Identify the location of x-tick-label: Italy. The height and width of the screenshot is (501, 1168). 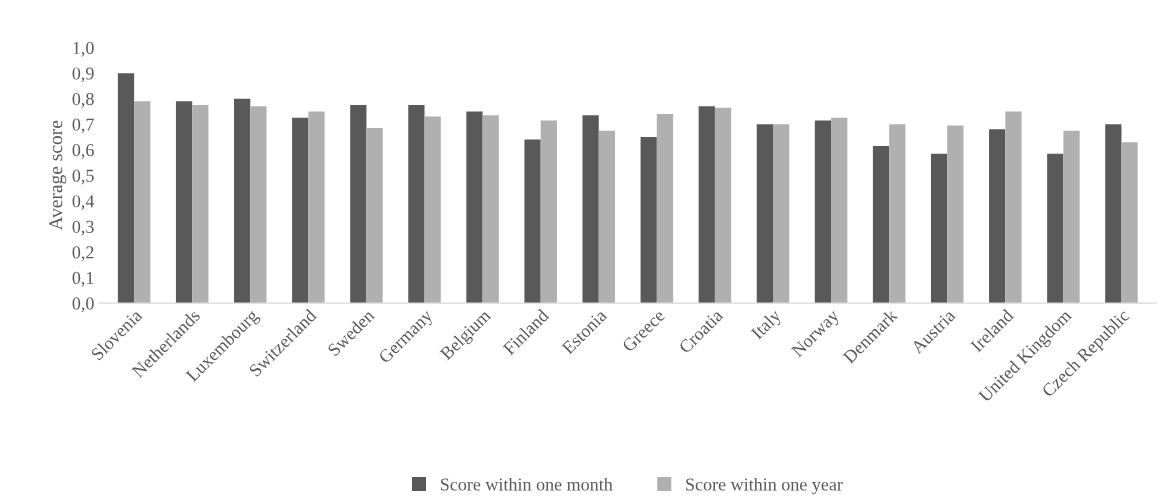
(767, 325).